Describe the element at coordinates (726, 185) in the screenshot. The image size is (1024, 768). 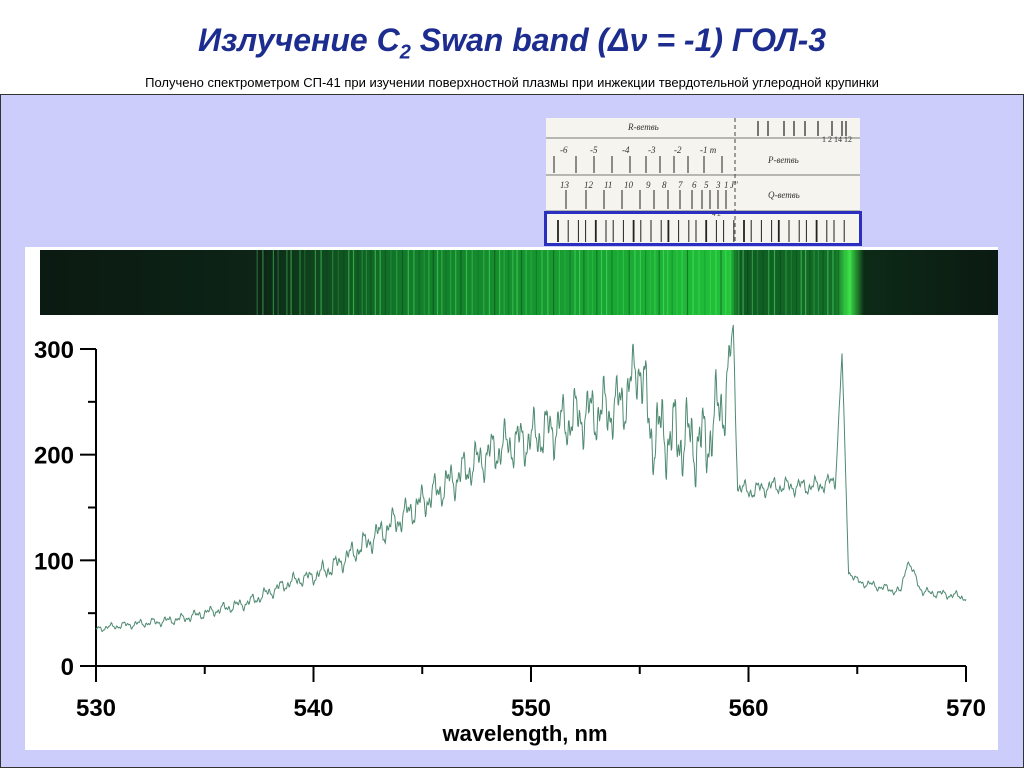
I see `atlas-q-number: 1` at that location.